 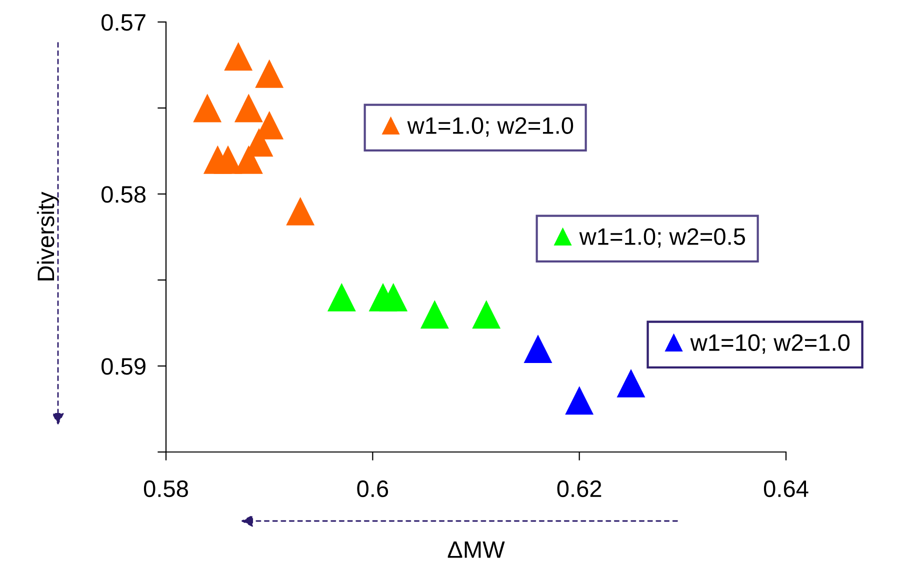 I want to click on x-tick-label: 0.64, so click(x=786, y=489).